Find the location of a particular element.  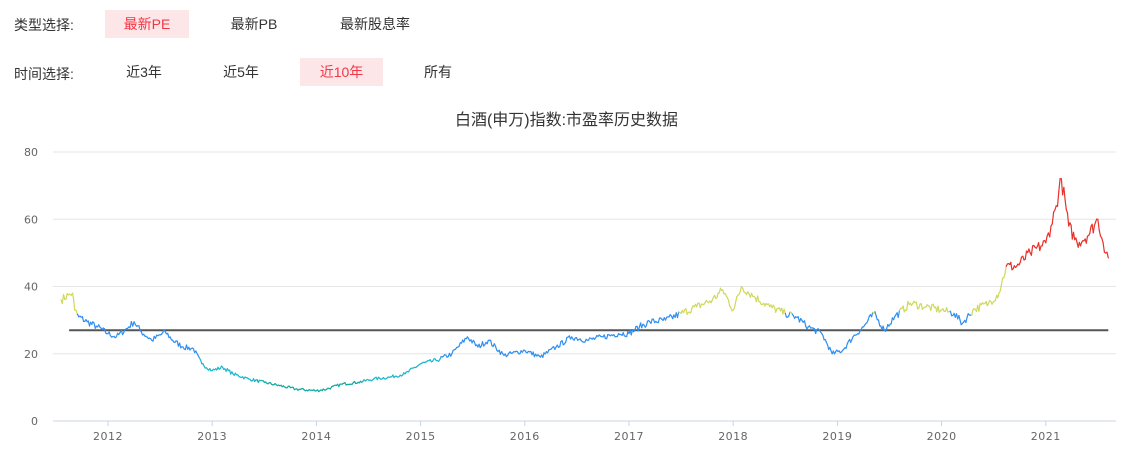

x-tick-label: 2020 is located at coordinates (942, 436).